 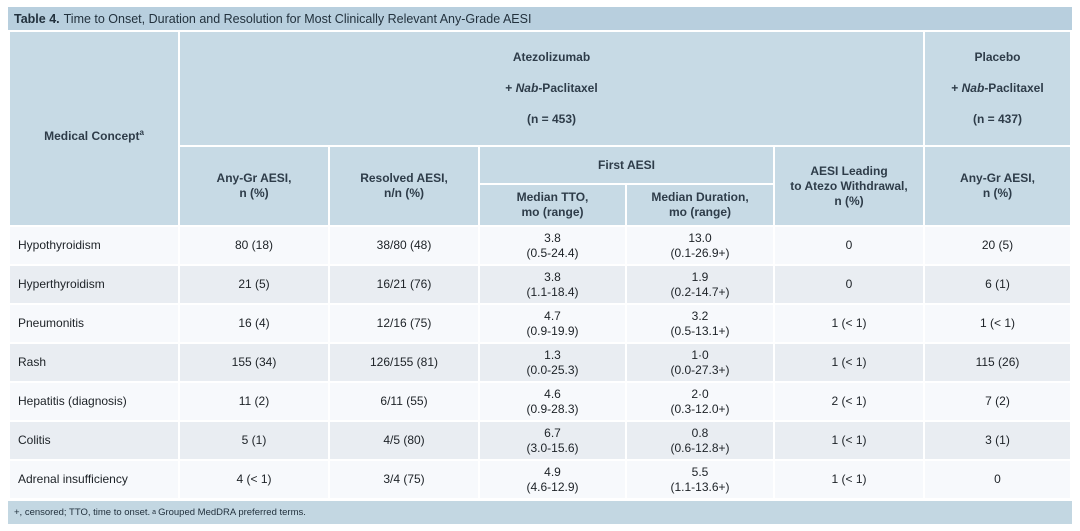 I want to click on column-header-resolved-aesi: Resolved AESI, n/n (%), so click(x=404, y=186).